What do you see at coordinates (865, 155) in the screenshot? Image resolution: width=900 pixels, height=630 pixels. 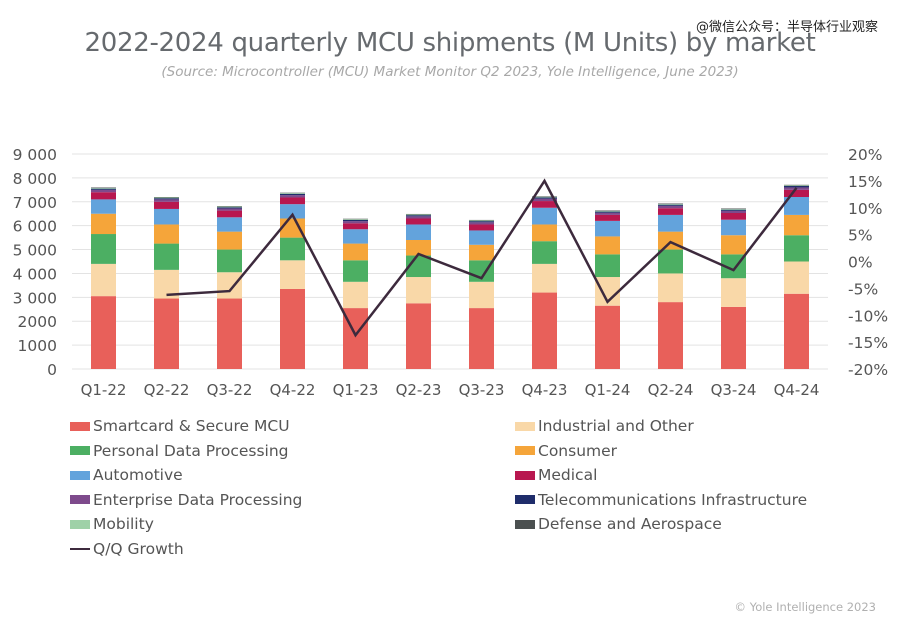 I see `y2-tick-label: 20%` at bounding box center [865, 155].